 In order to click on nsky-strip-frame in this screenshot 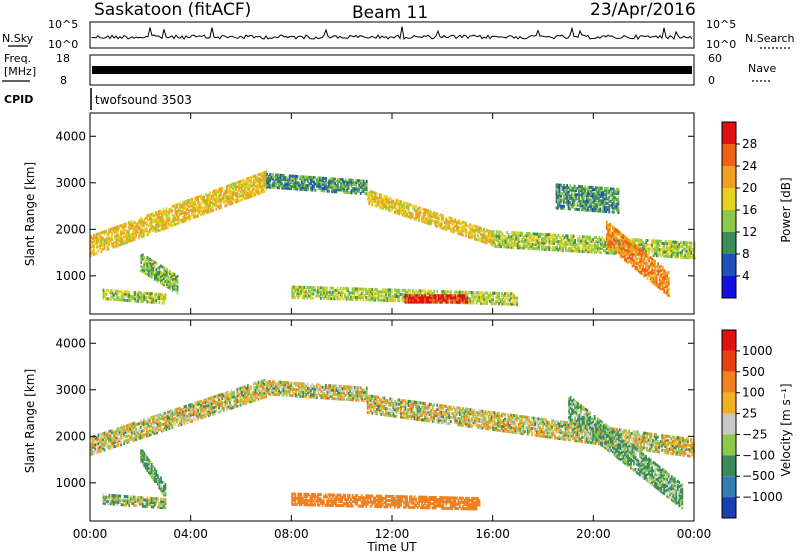, I will do `click(392, 35)`.